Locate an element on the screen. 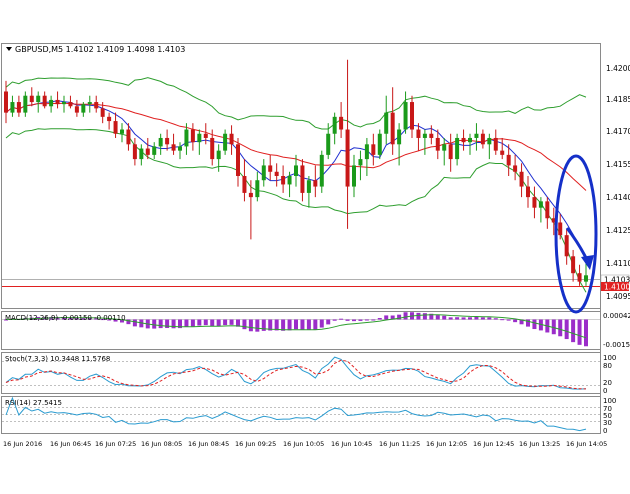  macd-signal-polyline is located at coordinates (296, 326).